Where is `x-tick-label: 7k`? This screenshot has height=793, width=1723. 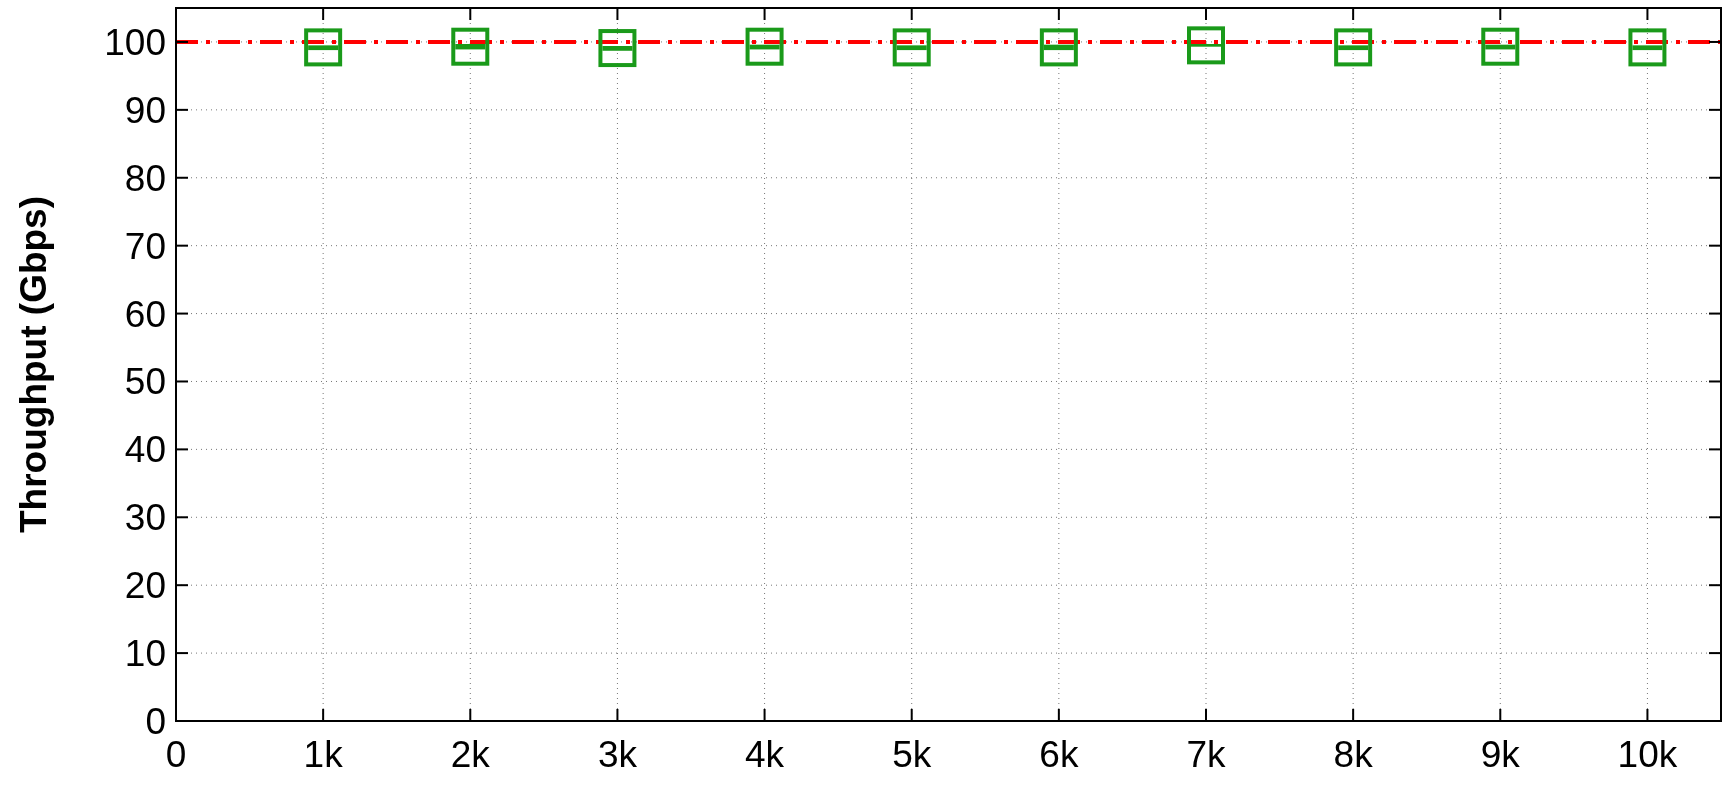
x-tick-label: 7k is located at coordinates (1206, 754).